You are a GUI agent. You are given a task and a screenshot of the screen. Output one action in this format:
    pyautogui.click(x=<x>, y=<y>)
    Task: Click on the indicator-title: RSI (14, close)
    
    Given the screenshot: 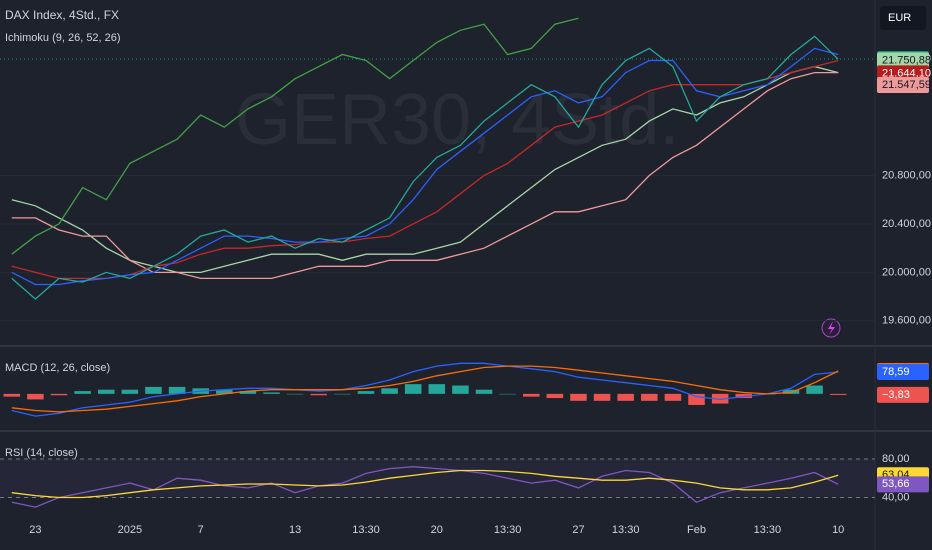 What is the action you would take?
    pyautogui.click(x=41, y=453)
    